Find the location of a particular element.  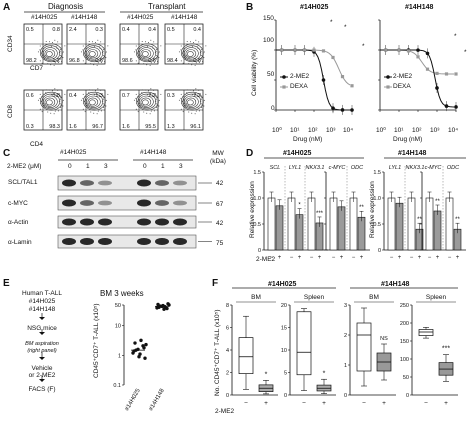

y-tick-label: 0 is located at coordinates (259, 251).